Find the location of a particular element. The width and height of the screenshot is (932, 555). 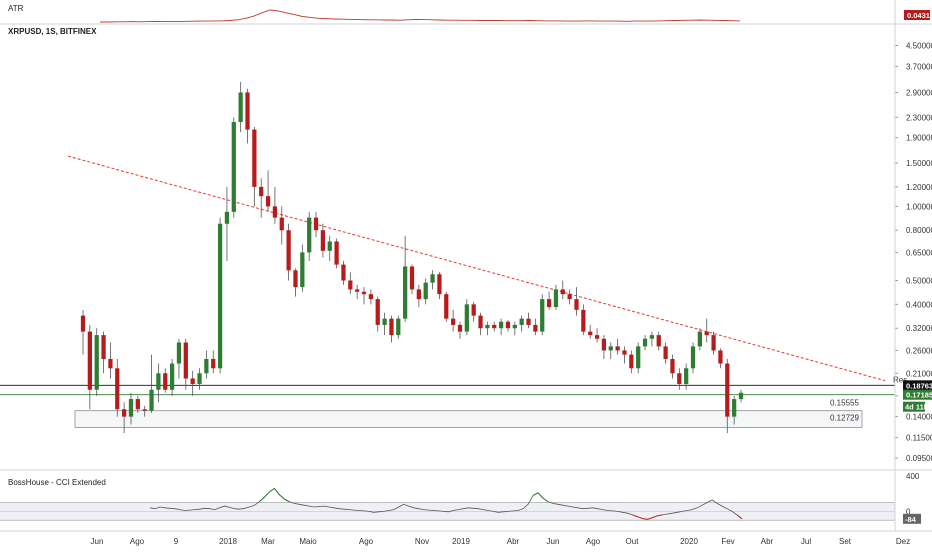

price-tag: 0.18763 is located at coordinates (919, 385).